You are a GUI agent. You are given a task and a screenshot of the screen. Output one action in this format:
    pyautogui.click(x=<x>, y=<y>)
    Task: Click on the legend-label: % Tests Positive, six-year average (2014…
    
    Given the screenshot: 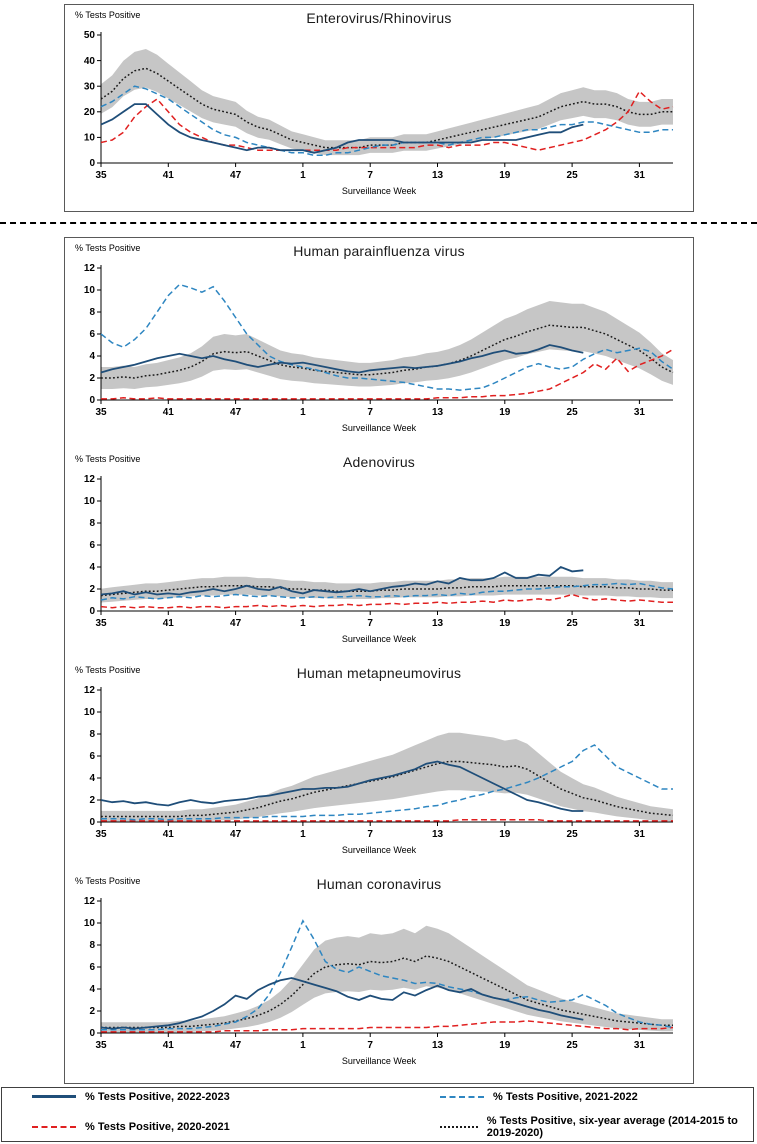 What is the action you would take?
    pyautogui.click(x=612, y=1126)
    